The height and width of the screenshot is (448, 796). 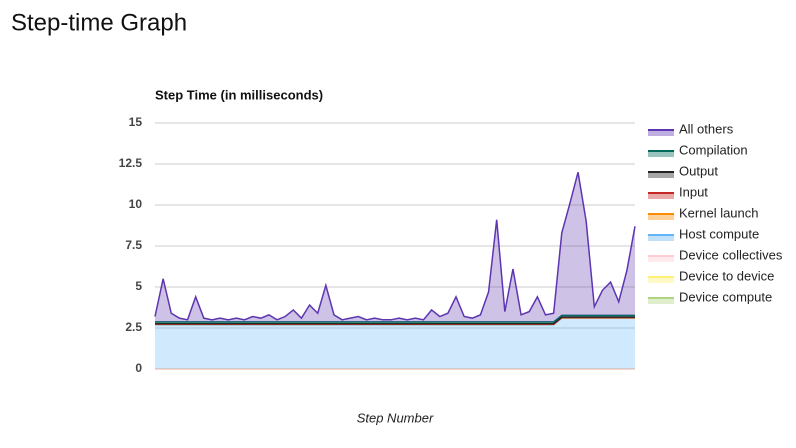 I want to click on chart-title: Step Time (in milliseconds), so click(x=239, y=94).